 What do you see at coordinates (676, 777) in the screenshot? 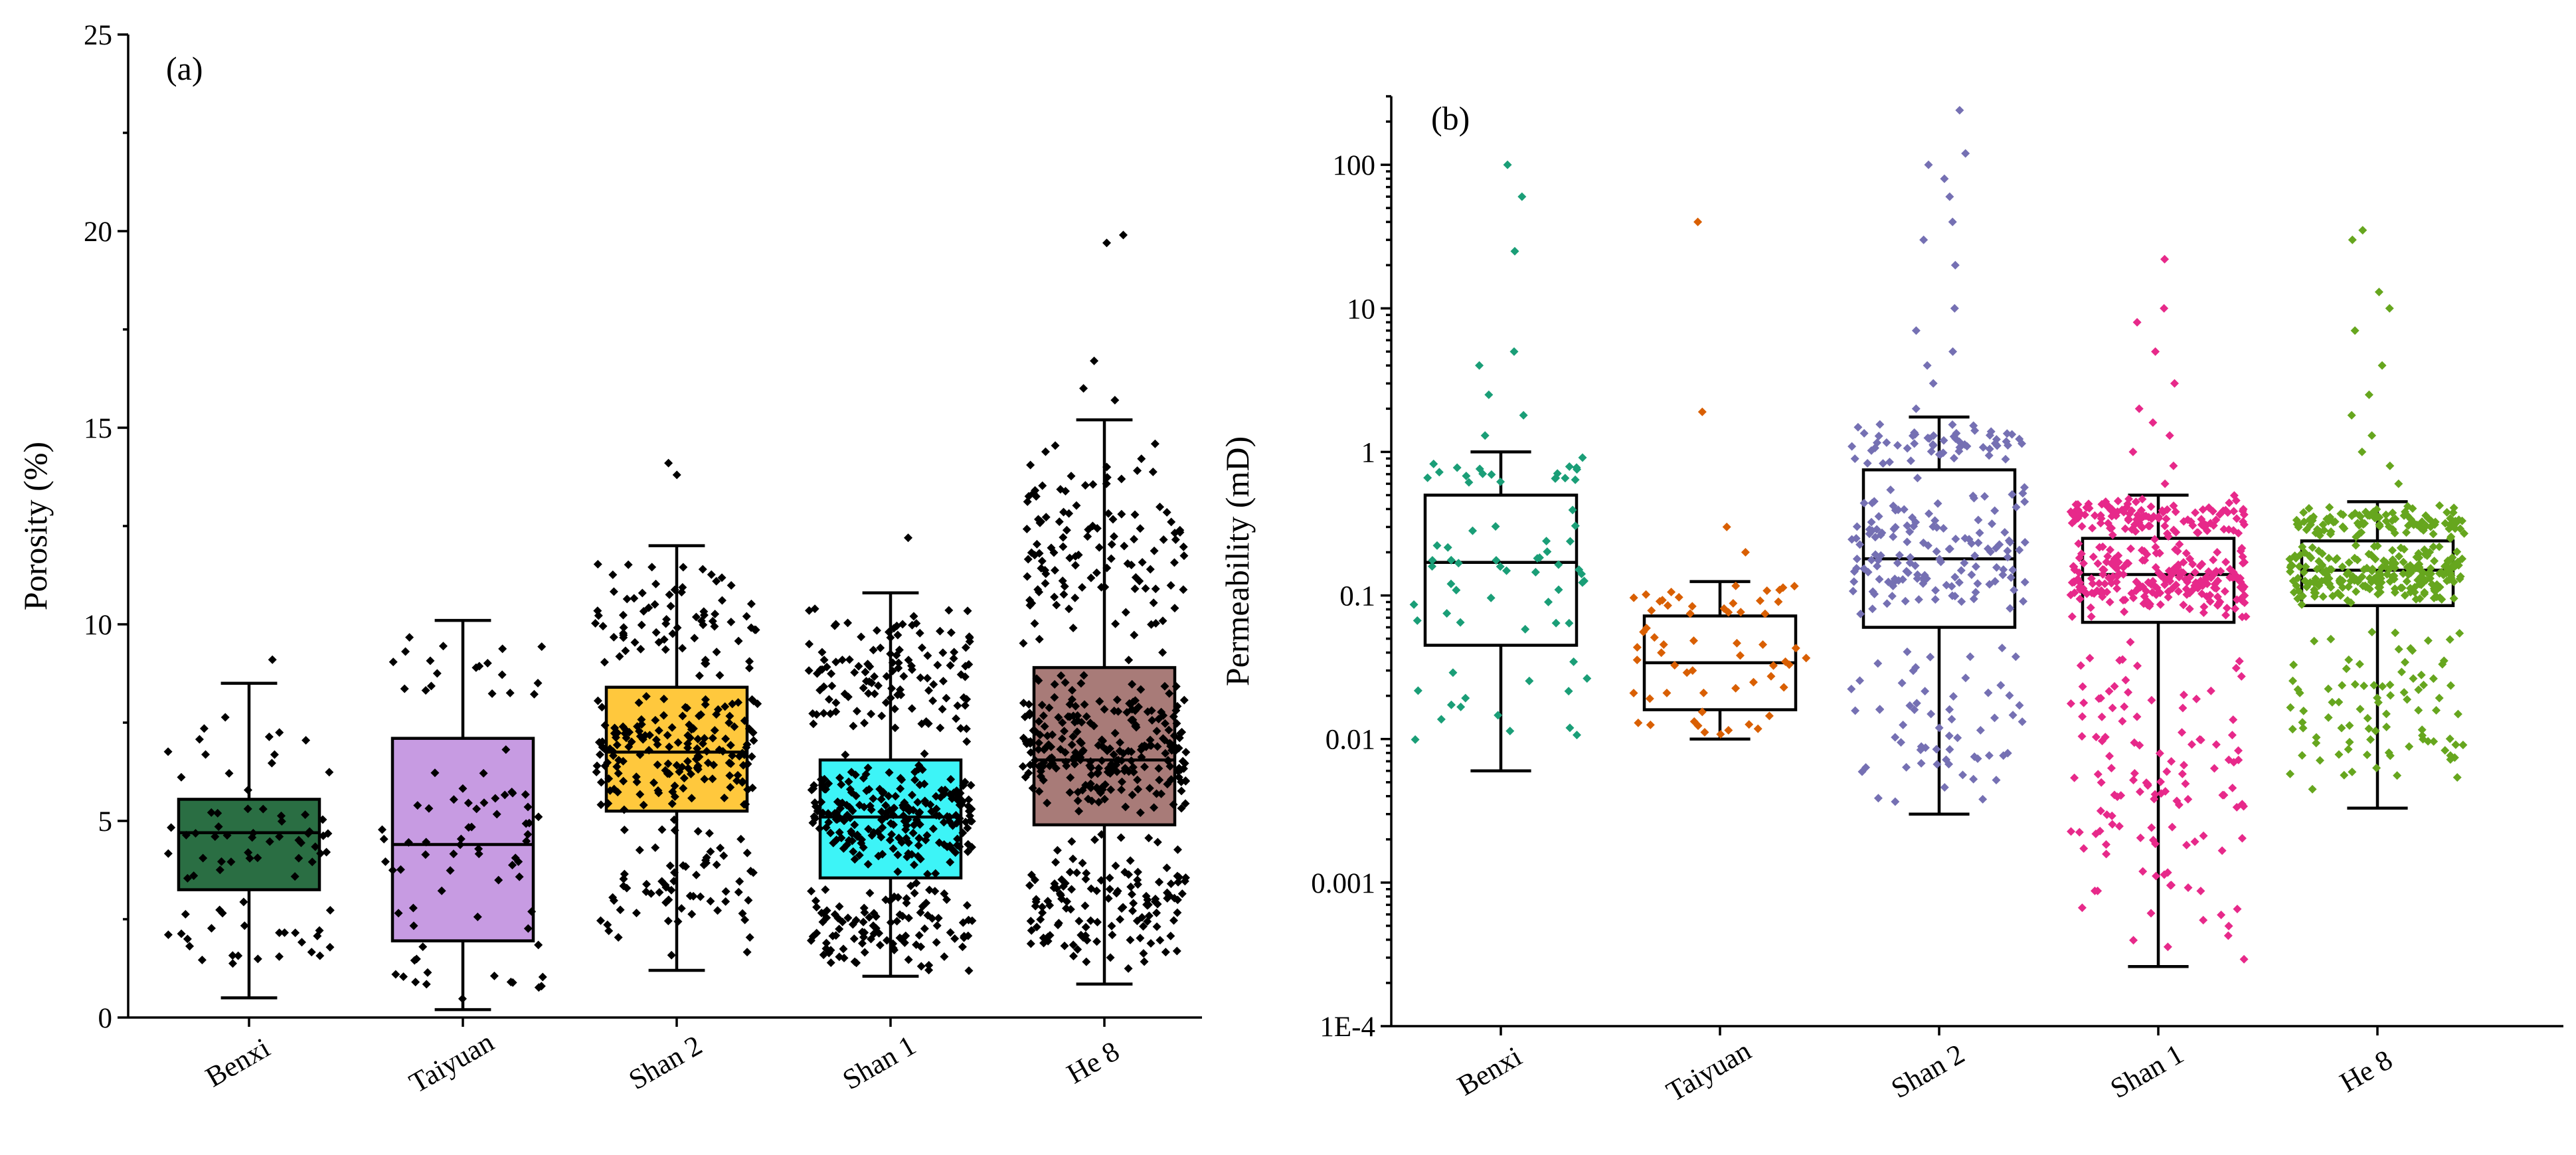
I see `box-group-shan-2: Shan 2` at bounding box center [676, 777].